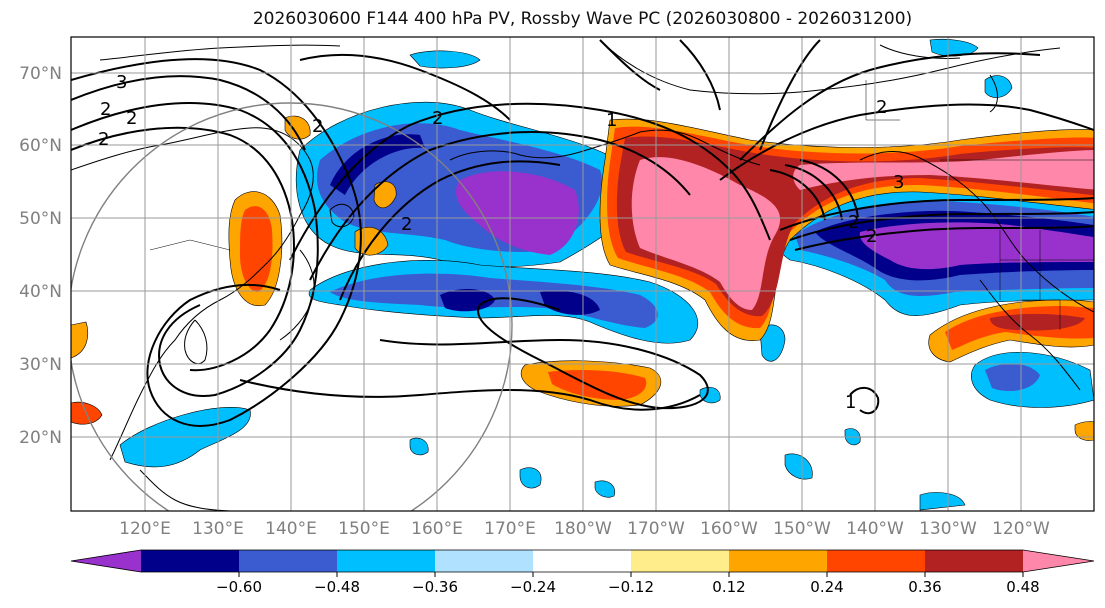  Describe the element at coordinates (948, 529) in the screenshot. I see `lon-label-130w: 130°W` at that location.